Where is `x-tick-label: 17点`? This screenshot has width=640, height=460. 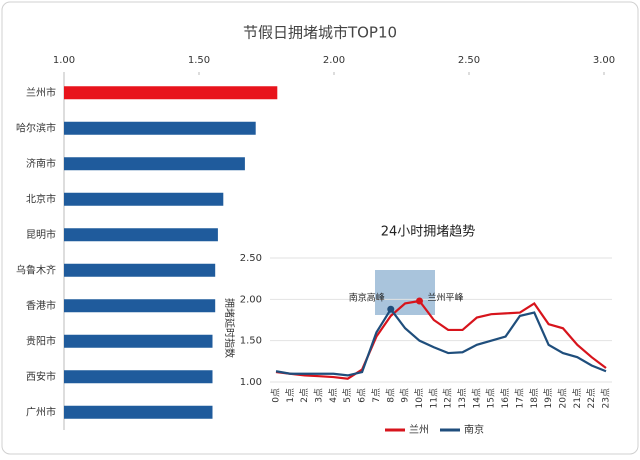 x-tick-label: 17点 is located at coordinates (519, 398).